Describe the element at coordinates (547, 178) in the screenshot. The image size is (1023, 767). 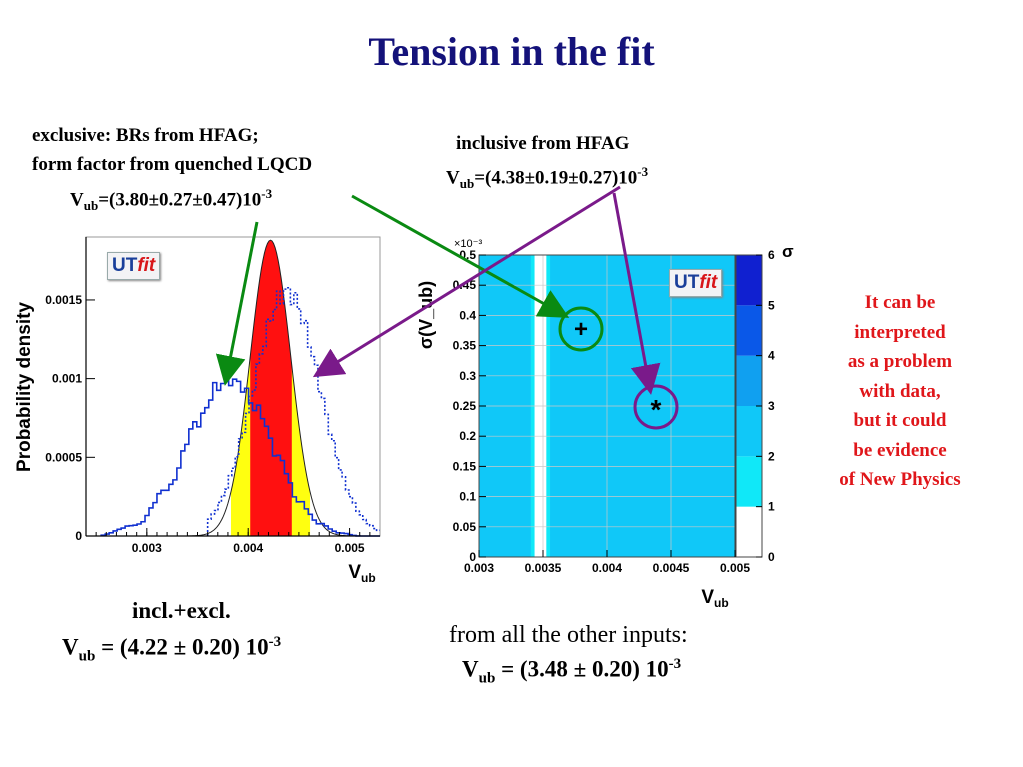
I see `inclusive-formula: Vub=(4.38±0.19±0.27)10-3` at that location.